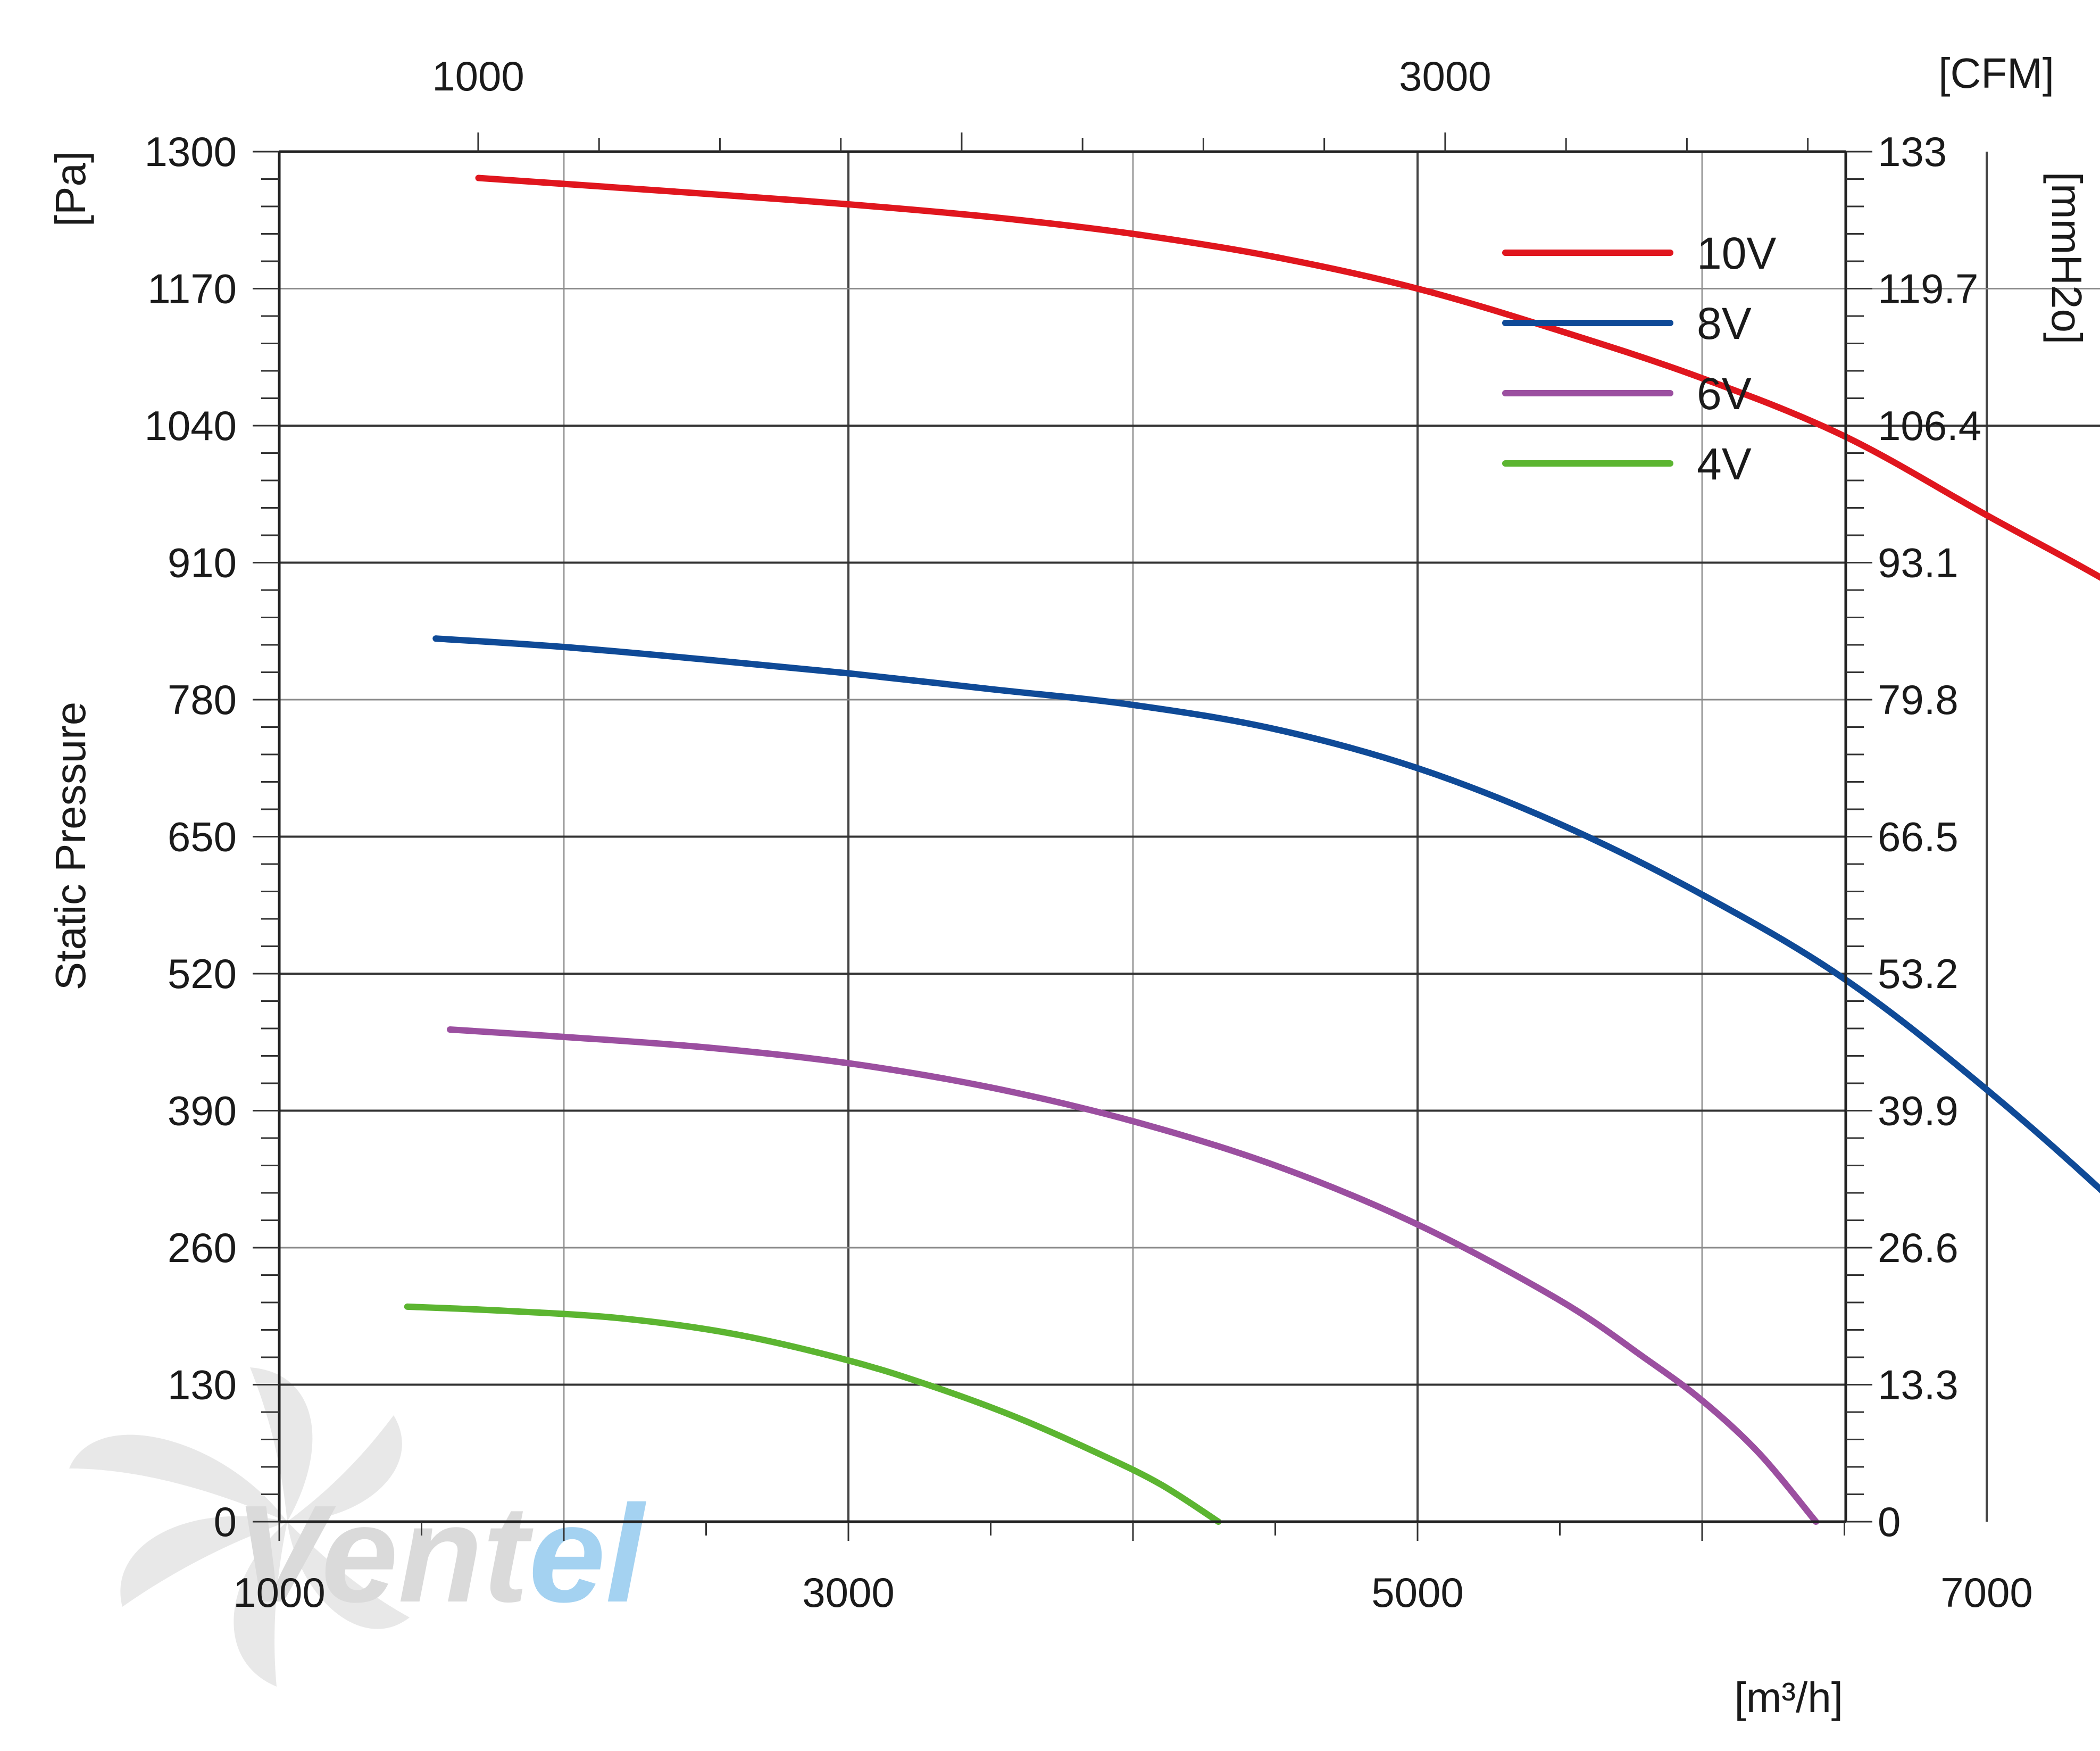 Image resolution: width=2100 pixels, height=1751 pixels. I want to click on y-tick-label-left: 1300, so click(190, 151).